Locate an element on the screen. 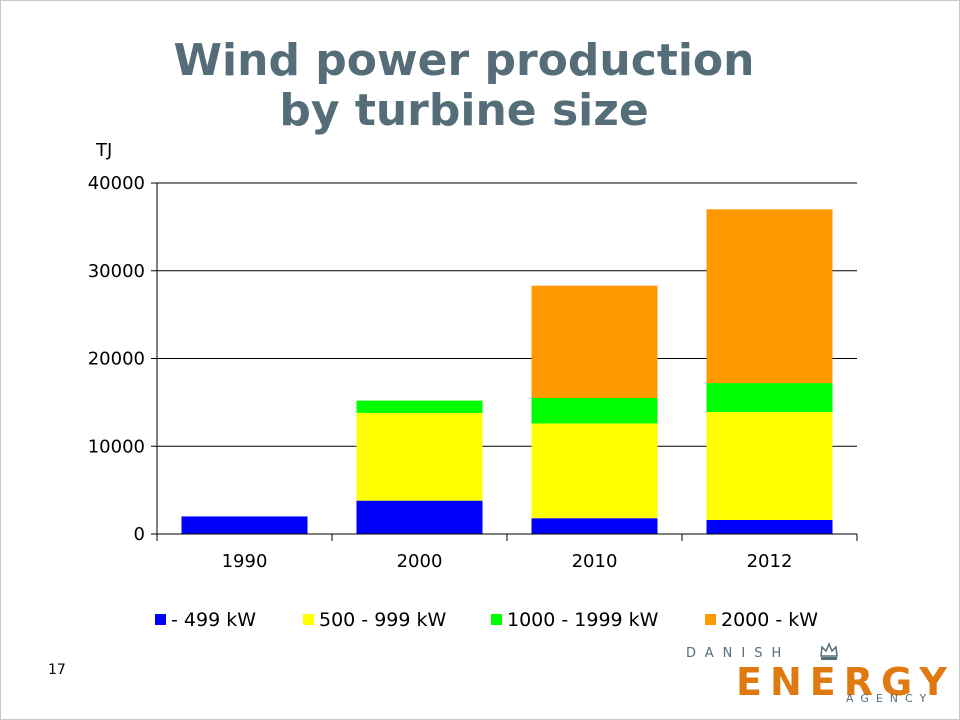  legend-item: - 499 kW is located at coordinates (205, 620).